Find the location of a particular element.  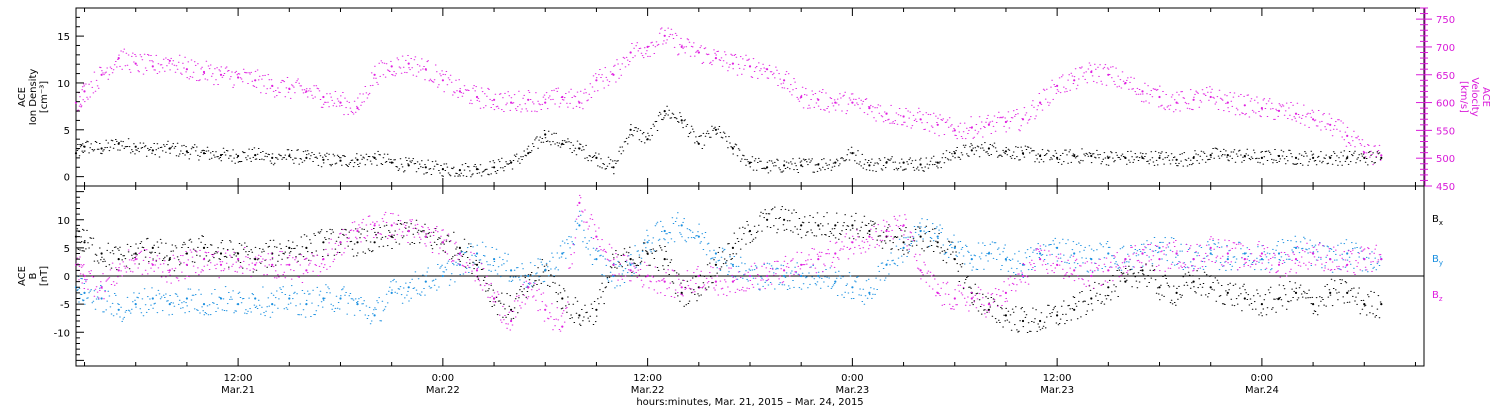

field-axis-ticks: -10 -5 0 5 10 is located at coordinates (69, 276).